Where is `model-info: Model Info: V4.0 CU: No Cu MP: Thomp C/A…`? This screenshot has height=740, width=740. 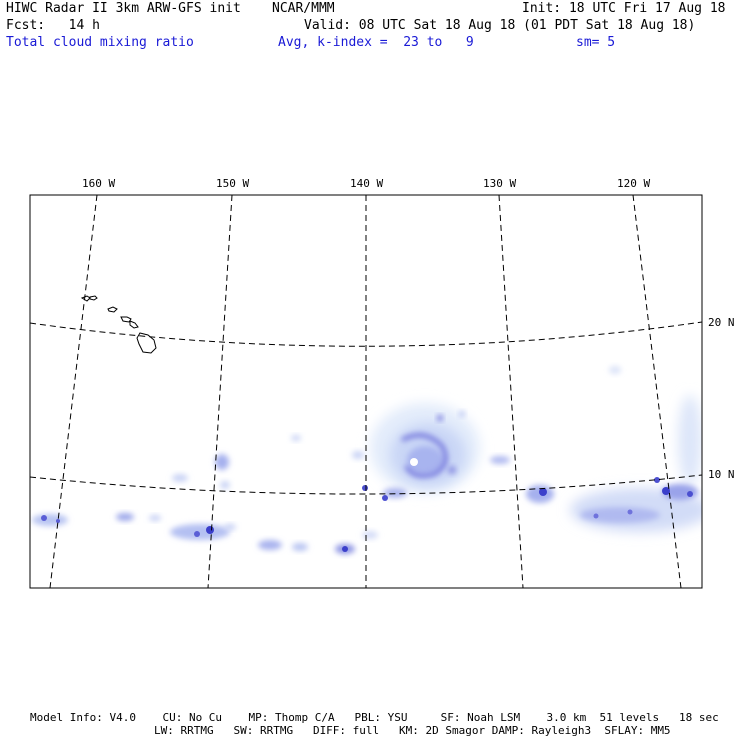
model-info: Model Info: V4.0 CU: No Cu MP: Thomp C/A… is located at coordinates (374, 717).